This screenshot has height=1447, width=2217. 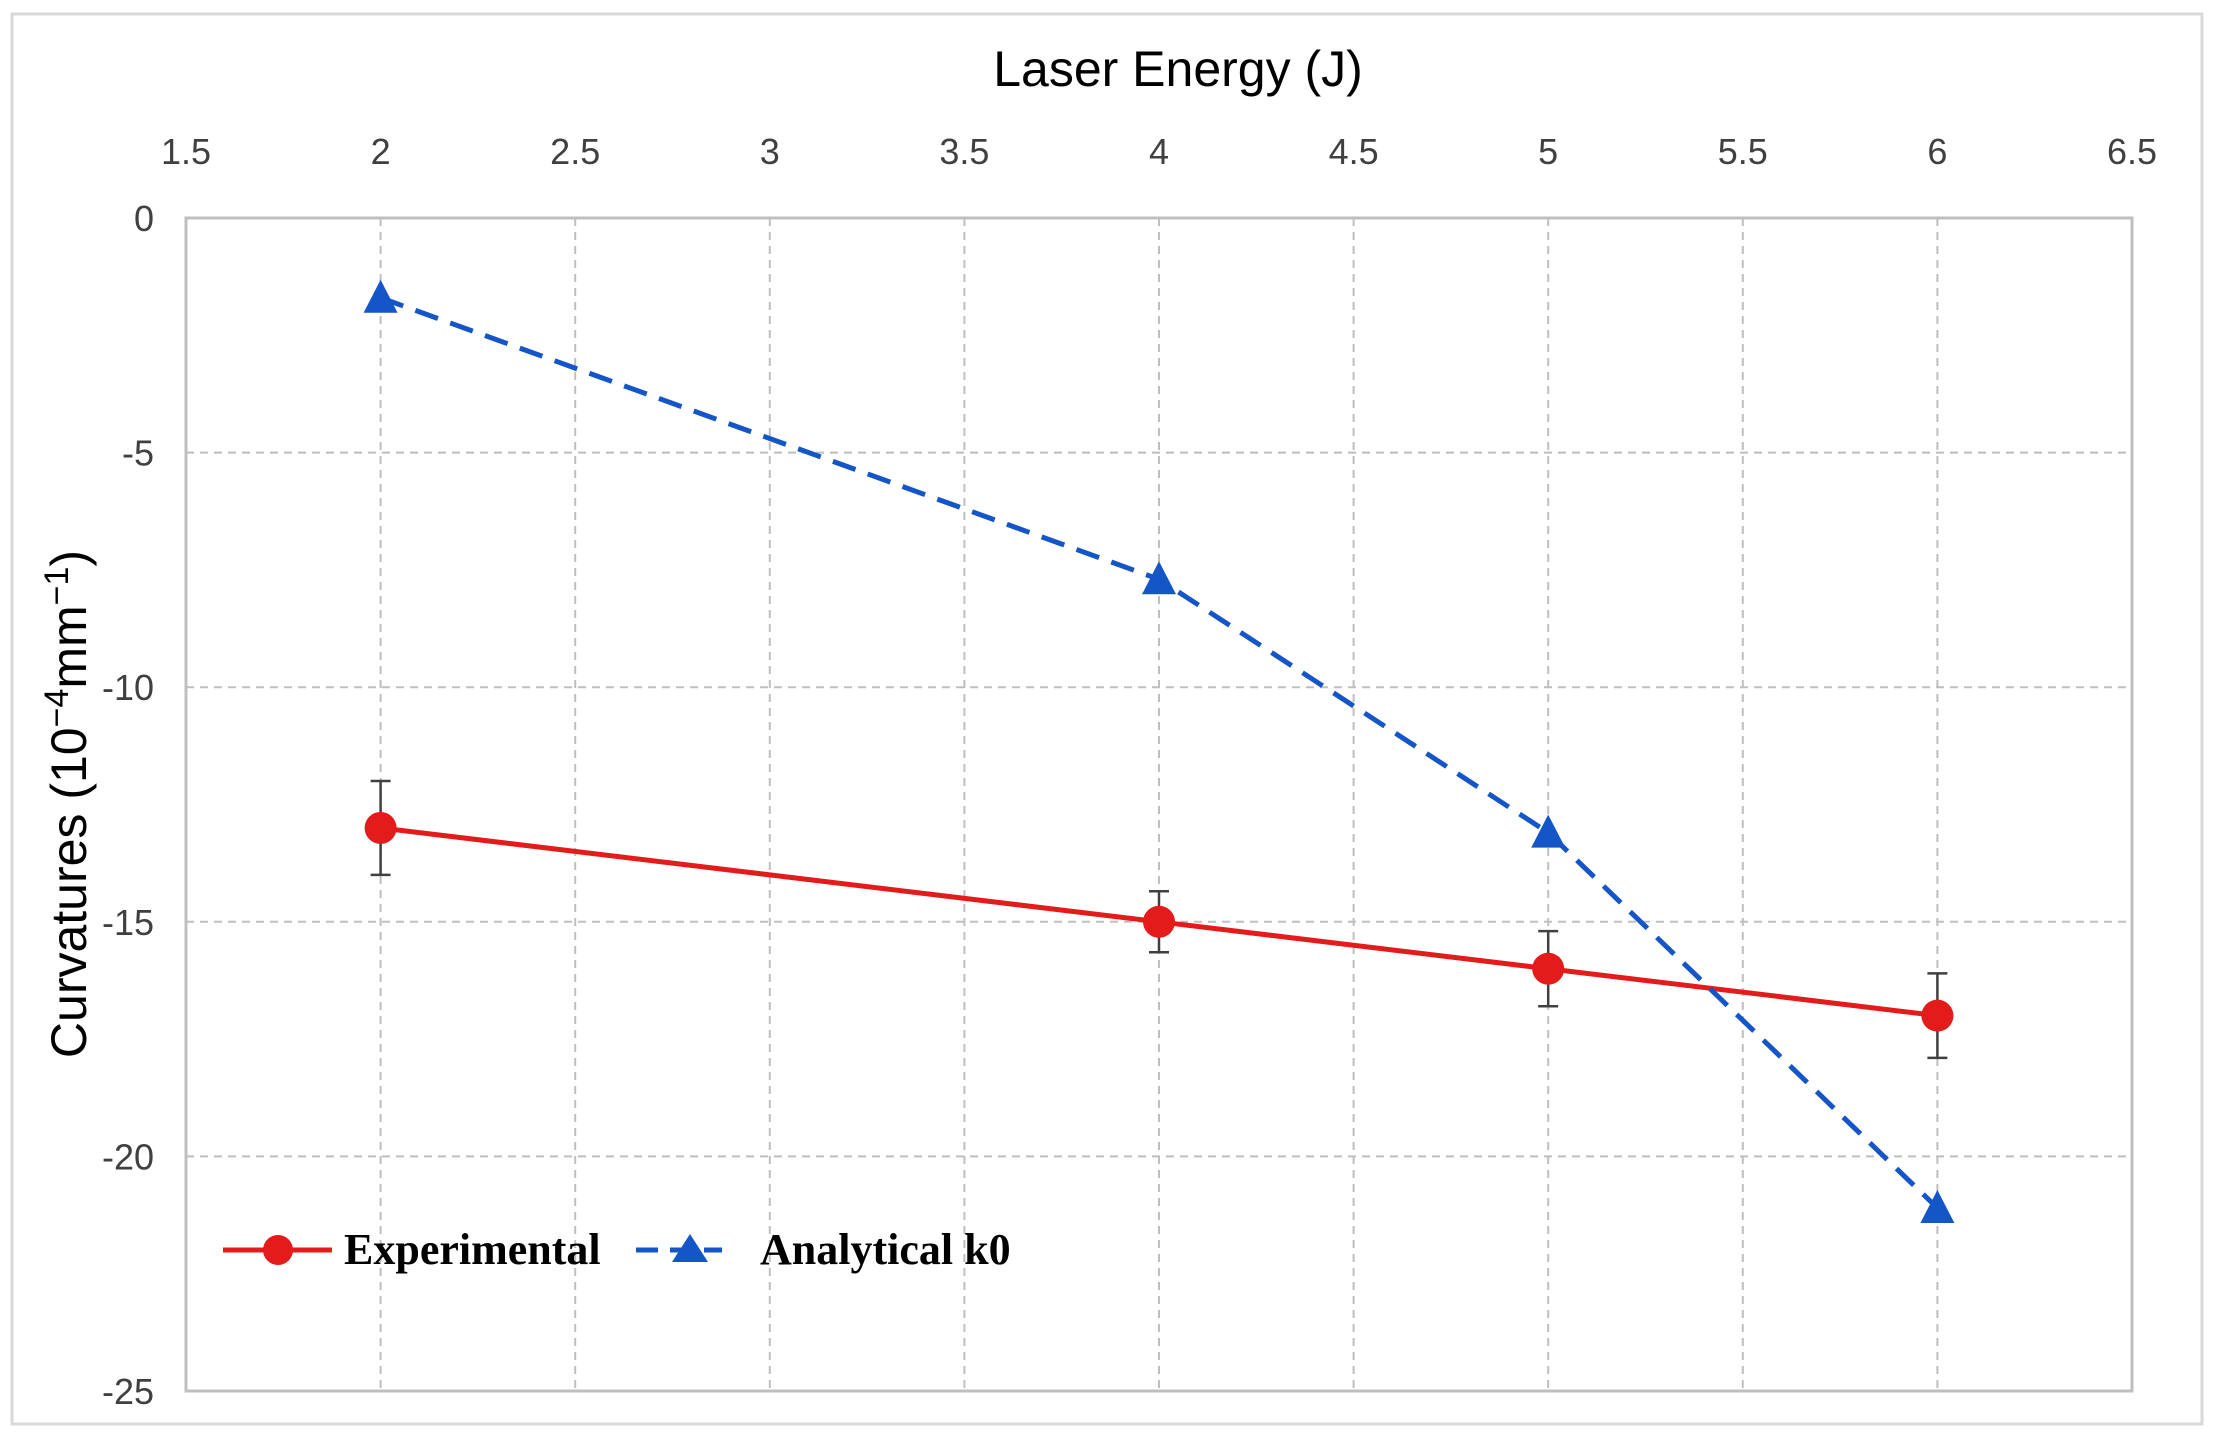 What do you see at coordinates (2132, 151) in the screenshot?
I see `x-tick-label: 6.5` at bounding box center [2132, 151].